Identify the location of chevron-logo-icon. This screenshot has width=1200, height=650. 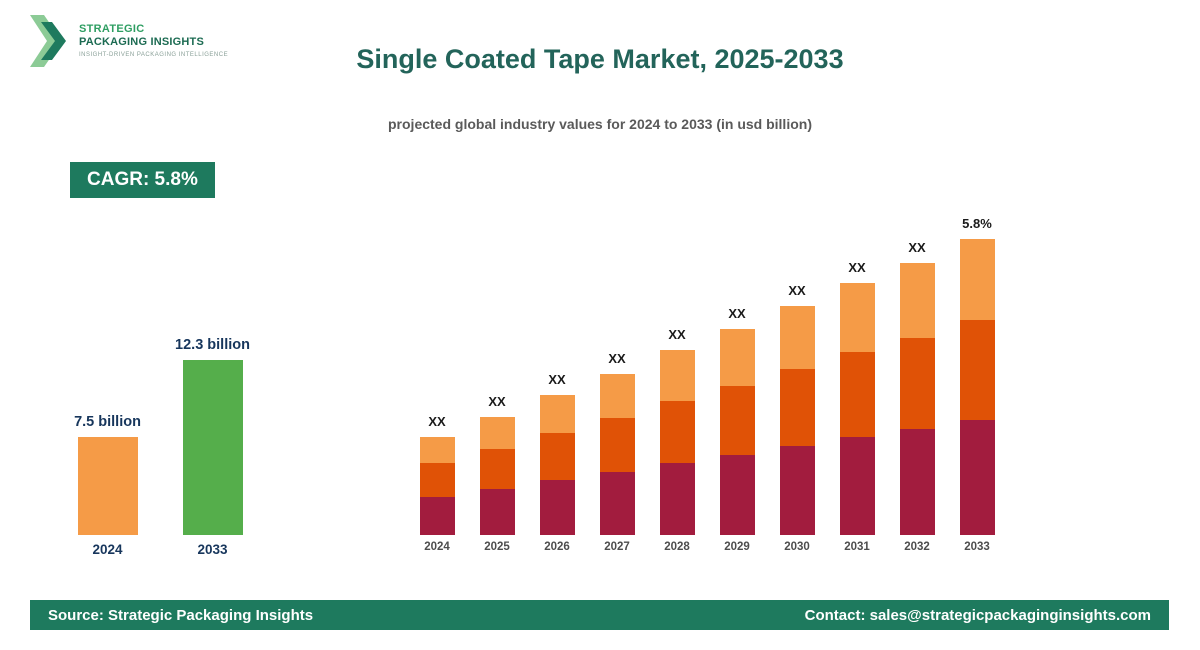
(48, 41).